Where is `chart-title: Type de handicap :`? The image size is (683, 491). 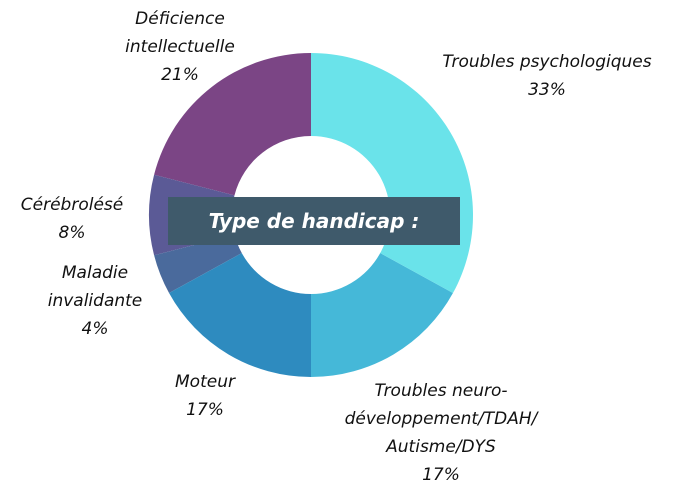 chart-title: Type de handicap : is located at coordinates (314, 221).